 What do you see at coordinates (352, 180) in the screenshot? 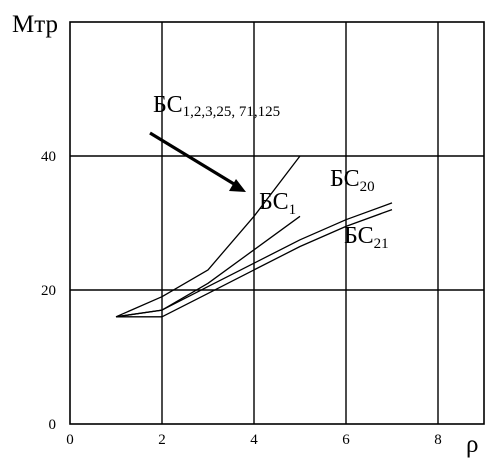
I see `series-label-bs20: БС20` at bounding box center [352, 180].